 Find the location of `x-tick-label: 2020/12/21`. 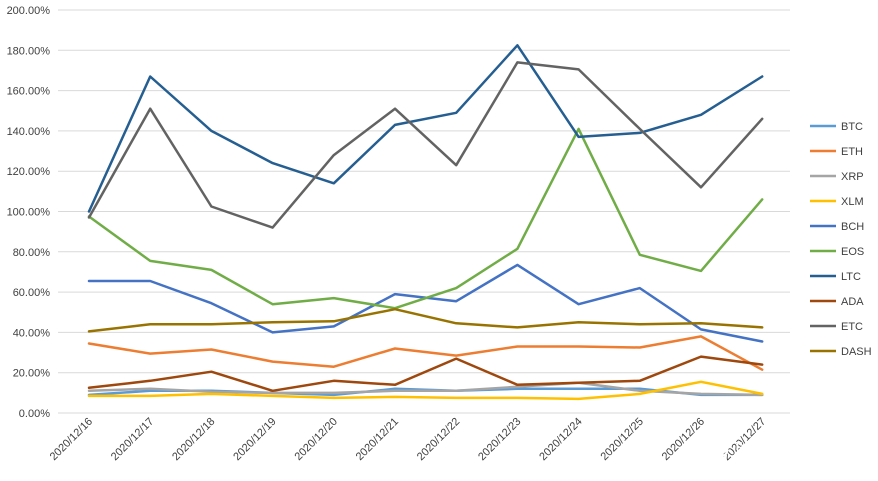

x-tick-label: 2020/12/21 is located at coordinates (377, 439).